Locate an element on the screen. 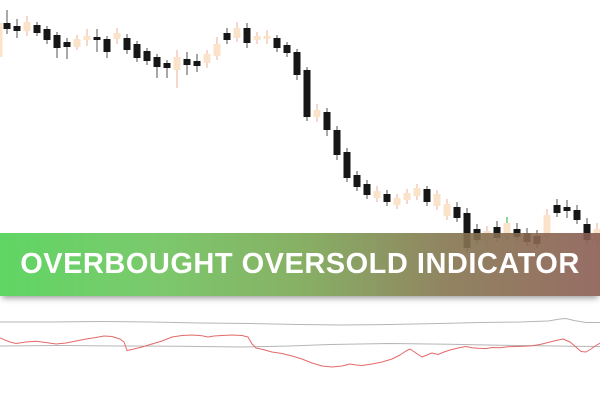  banner-title: OVERBOUGHT OVERSOLD INDICATOR is located at coordinates (300, 264).